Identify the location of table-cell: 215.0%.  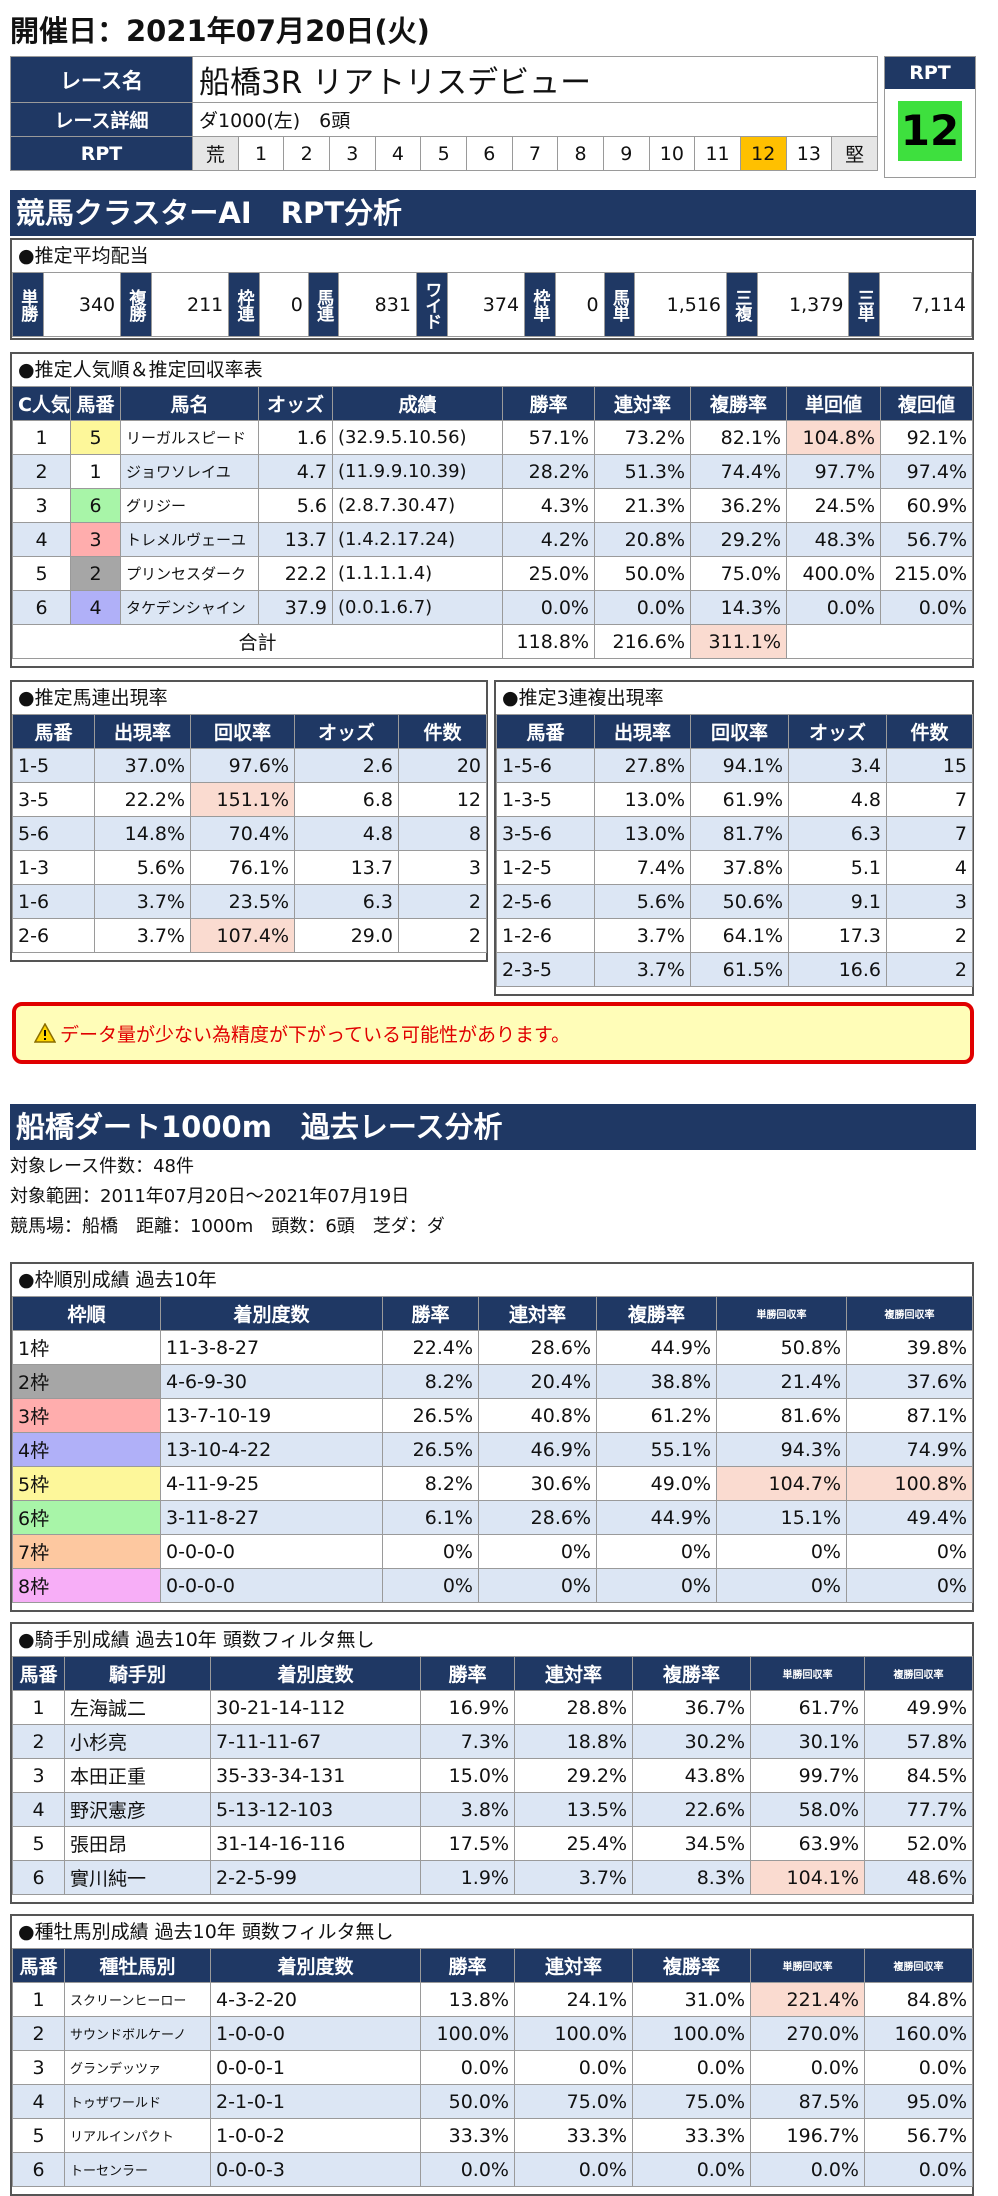
(926, 573).